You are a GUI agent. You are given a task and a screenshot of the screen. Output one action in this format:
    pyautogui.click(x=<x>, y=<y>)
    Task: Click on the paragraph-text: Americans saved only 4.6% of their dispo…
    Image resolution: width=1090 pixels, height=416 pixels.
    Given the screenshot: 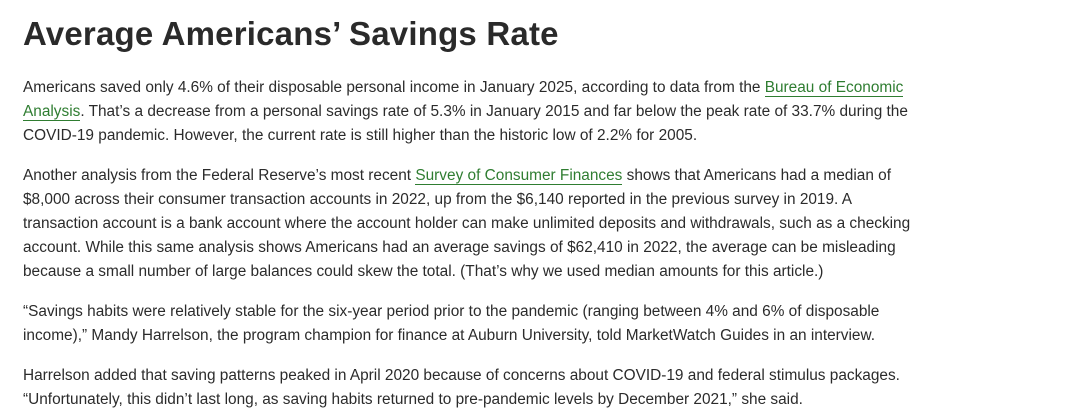 What is the action you would take?
    pyautogui.click(x=394, y=87)
    